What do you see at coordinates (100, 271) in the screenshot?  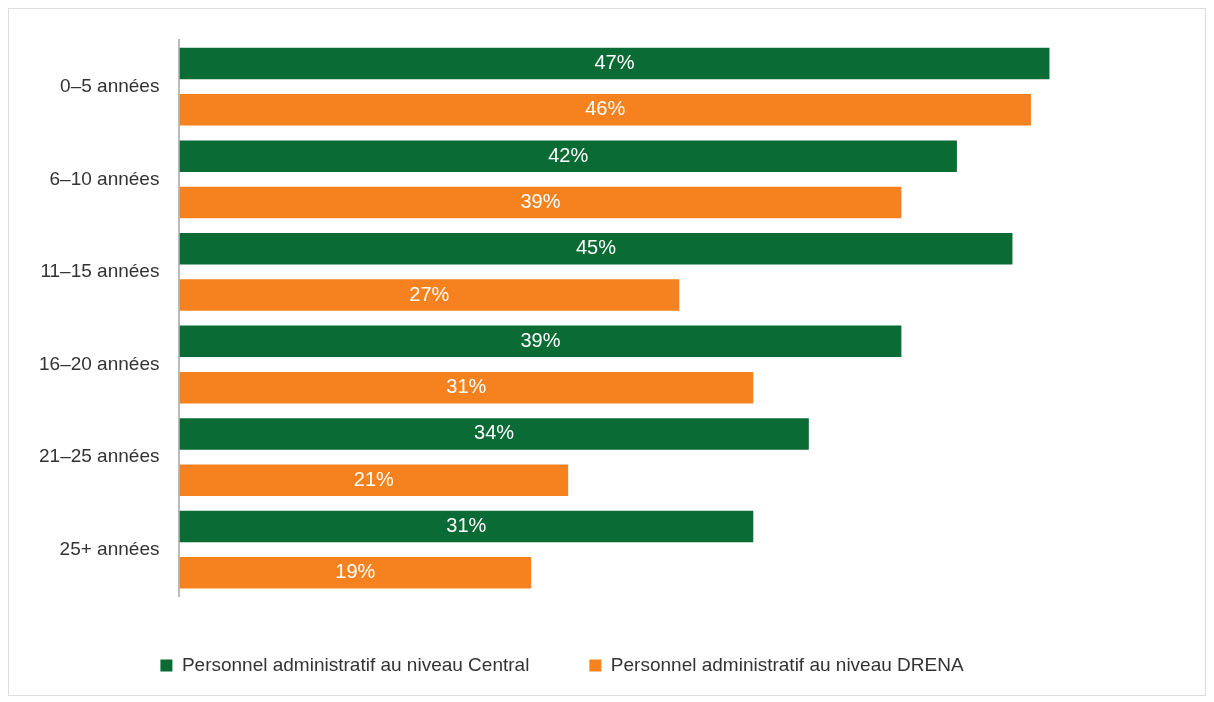 I see `y-tick-label: 11–15 années` at bounding box center [100, 271].